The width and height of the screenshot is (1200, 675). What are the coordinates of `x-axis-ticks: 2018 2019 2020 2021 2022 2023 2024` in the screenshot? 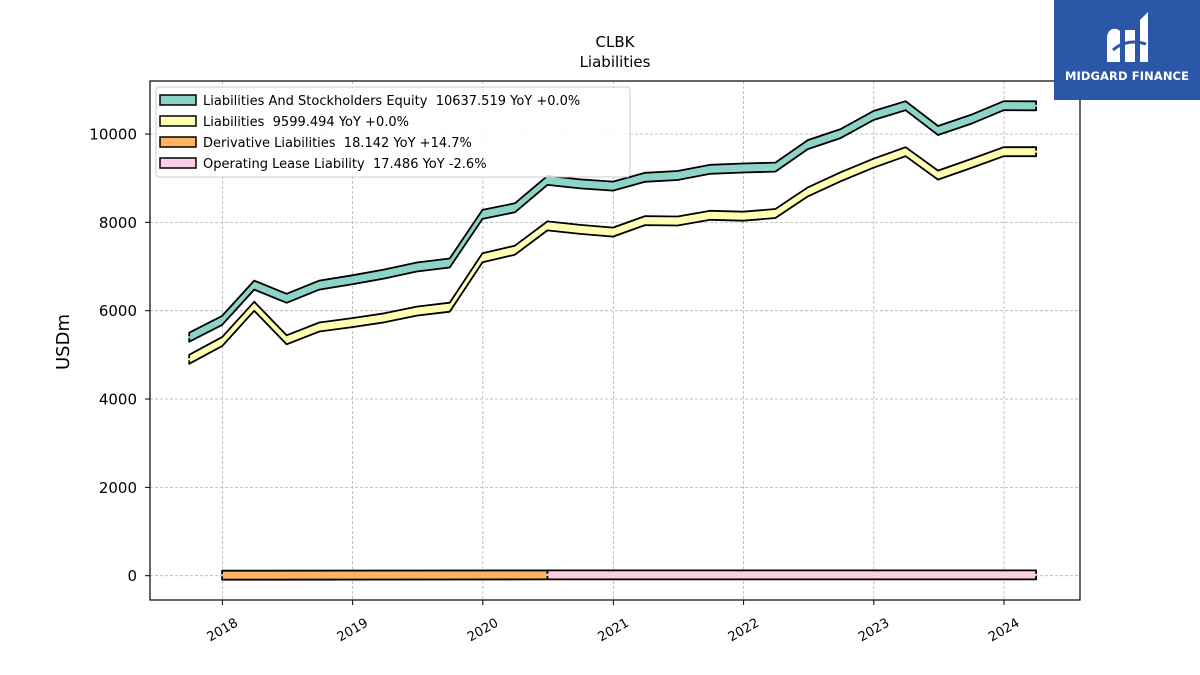 It's located at (613, 623).